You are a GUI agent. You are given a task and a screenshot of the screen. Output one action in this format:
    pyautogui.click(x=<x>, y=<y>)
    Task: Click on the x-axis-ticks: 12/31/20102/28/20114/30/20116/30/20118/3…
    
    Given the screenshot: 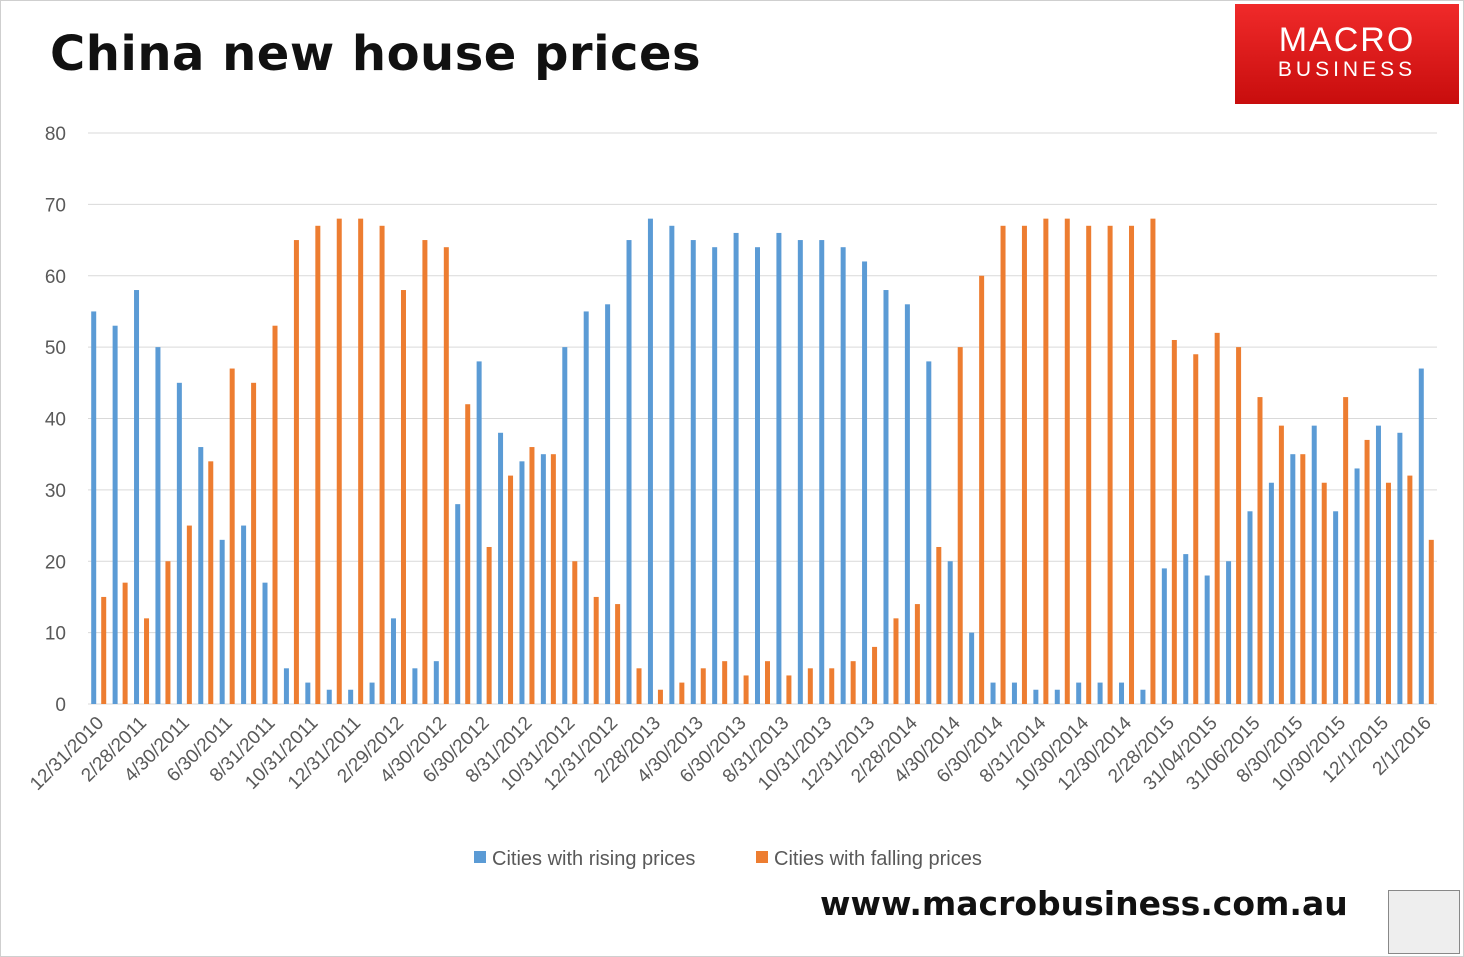 What is the action you would take?
    pyautogui.click(x=731, y=753)
    